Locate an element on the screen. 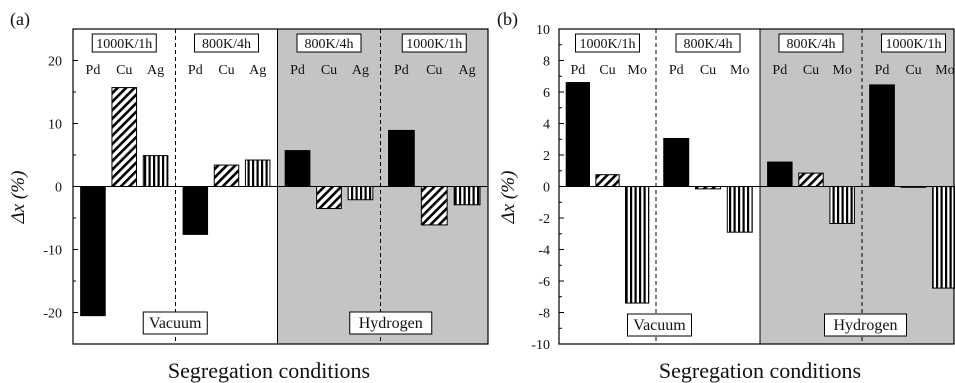 The image size is (955, 383). panel-a-tag: (a) is located at coordinates (20, 19).